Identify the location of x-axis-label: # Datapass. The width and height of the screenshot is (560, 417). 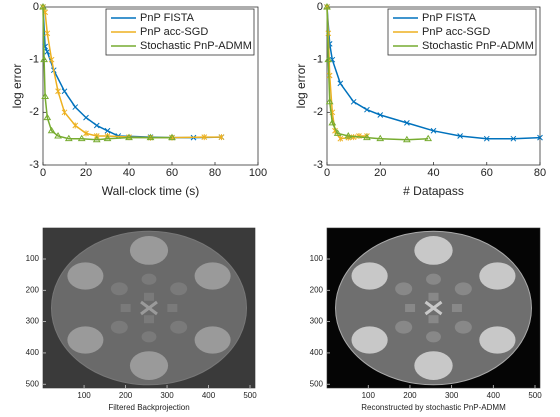
(433, 191).